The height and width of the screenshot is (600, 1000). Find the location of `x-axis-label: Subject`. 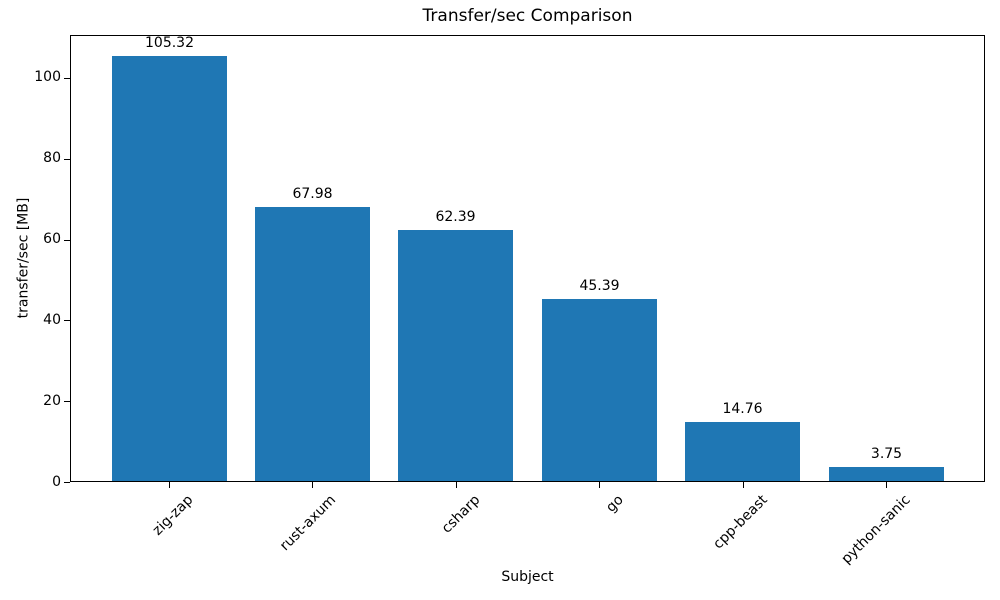

x-axis-label: Subject is located at coordinates (527, 577).